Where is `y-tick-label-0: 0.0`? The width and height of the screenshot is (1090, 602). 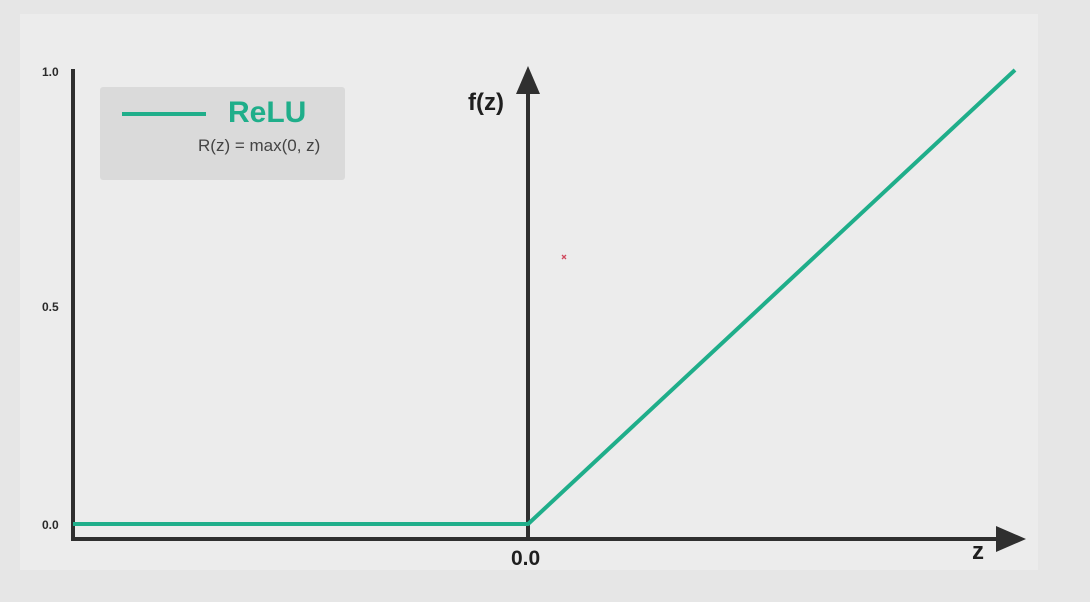
y-tick-label-0: 0.0 is located at coordinates (50, 525).